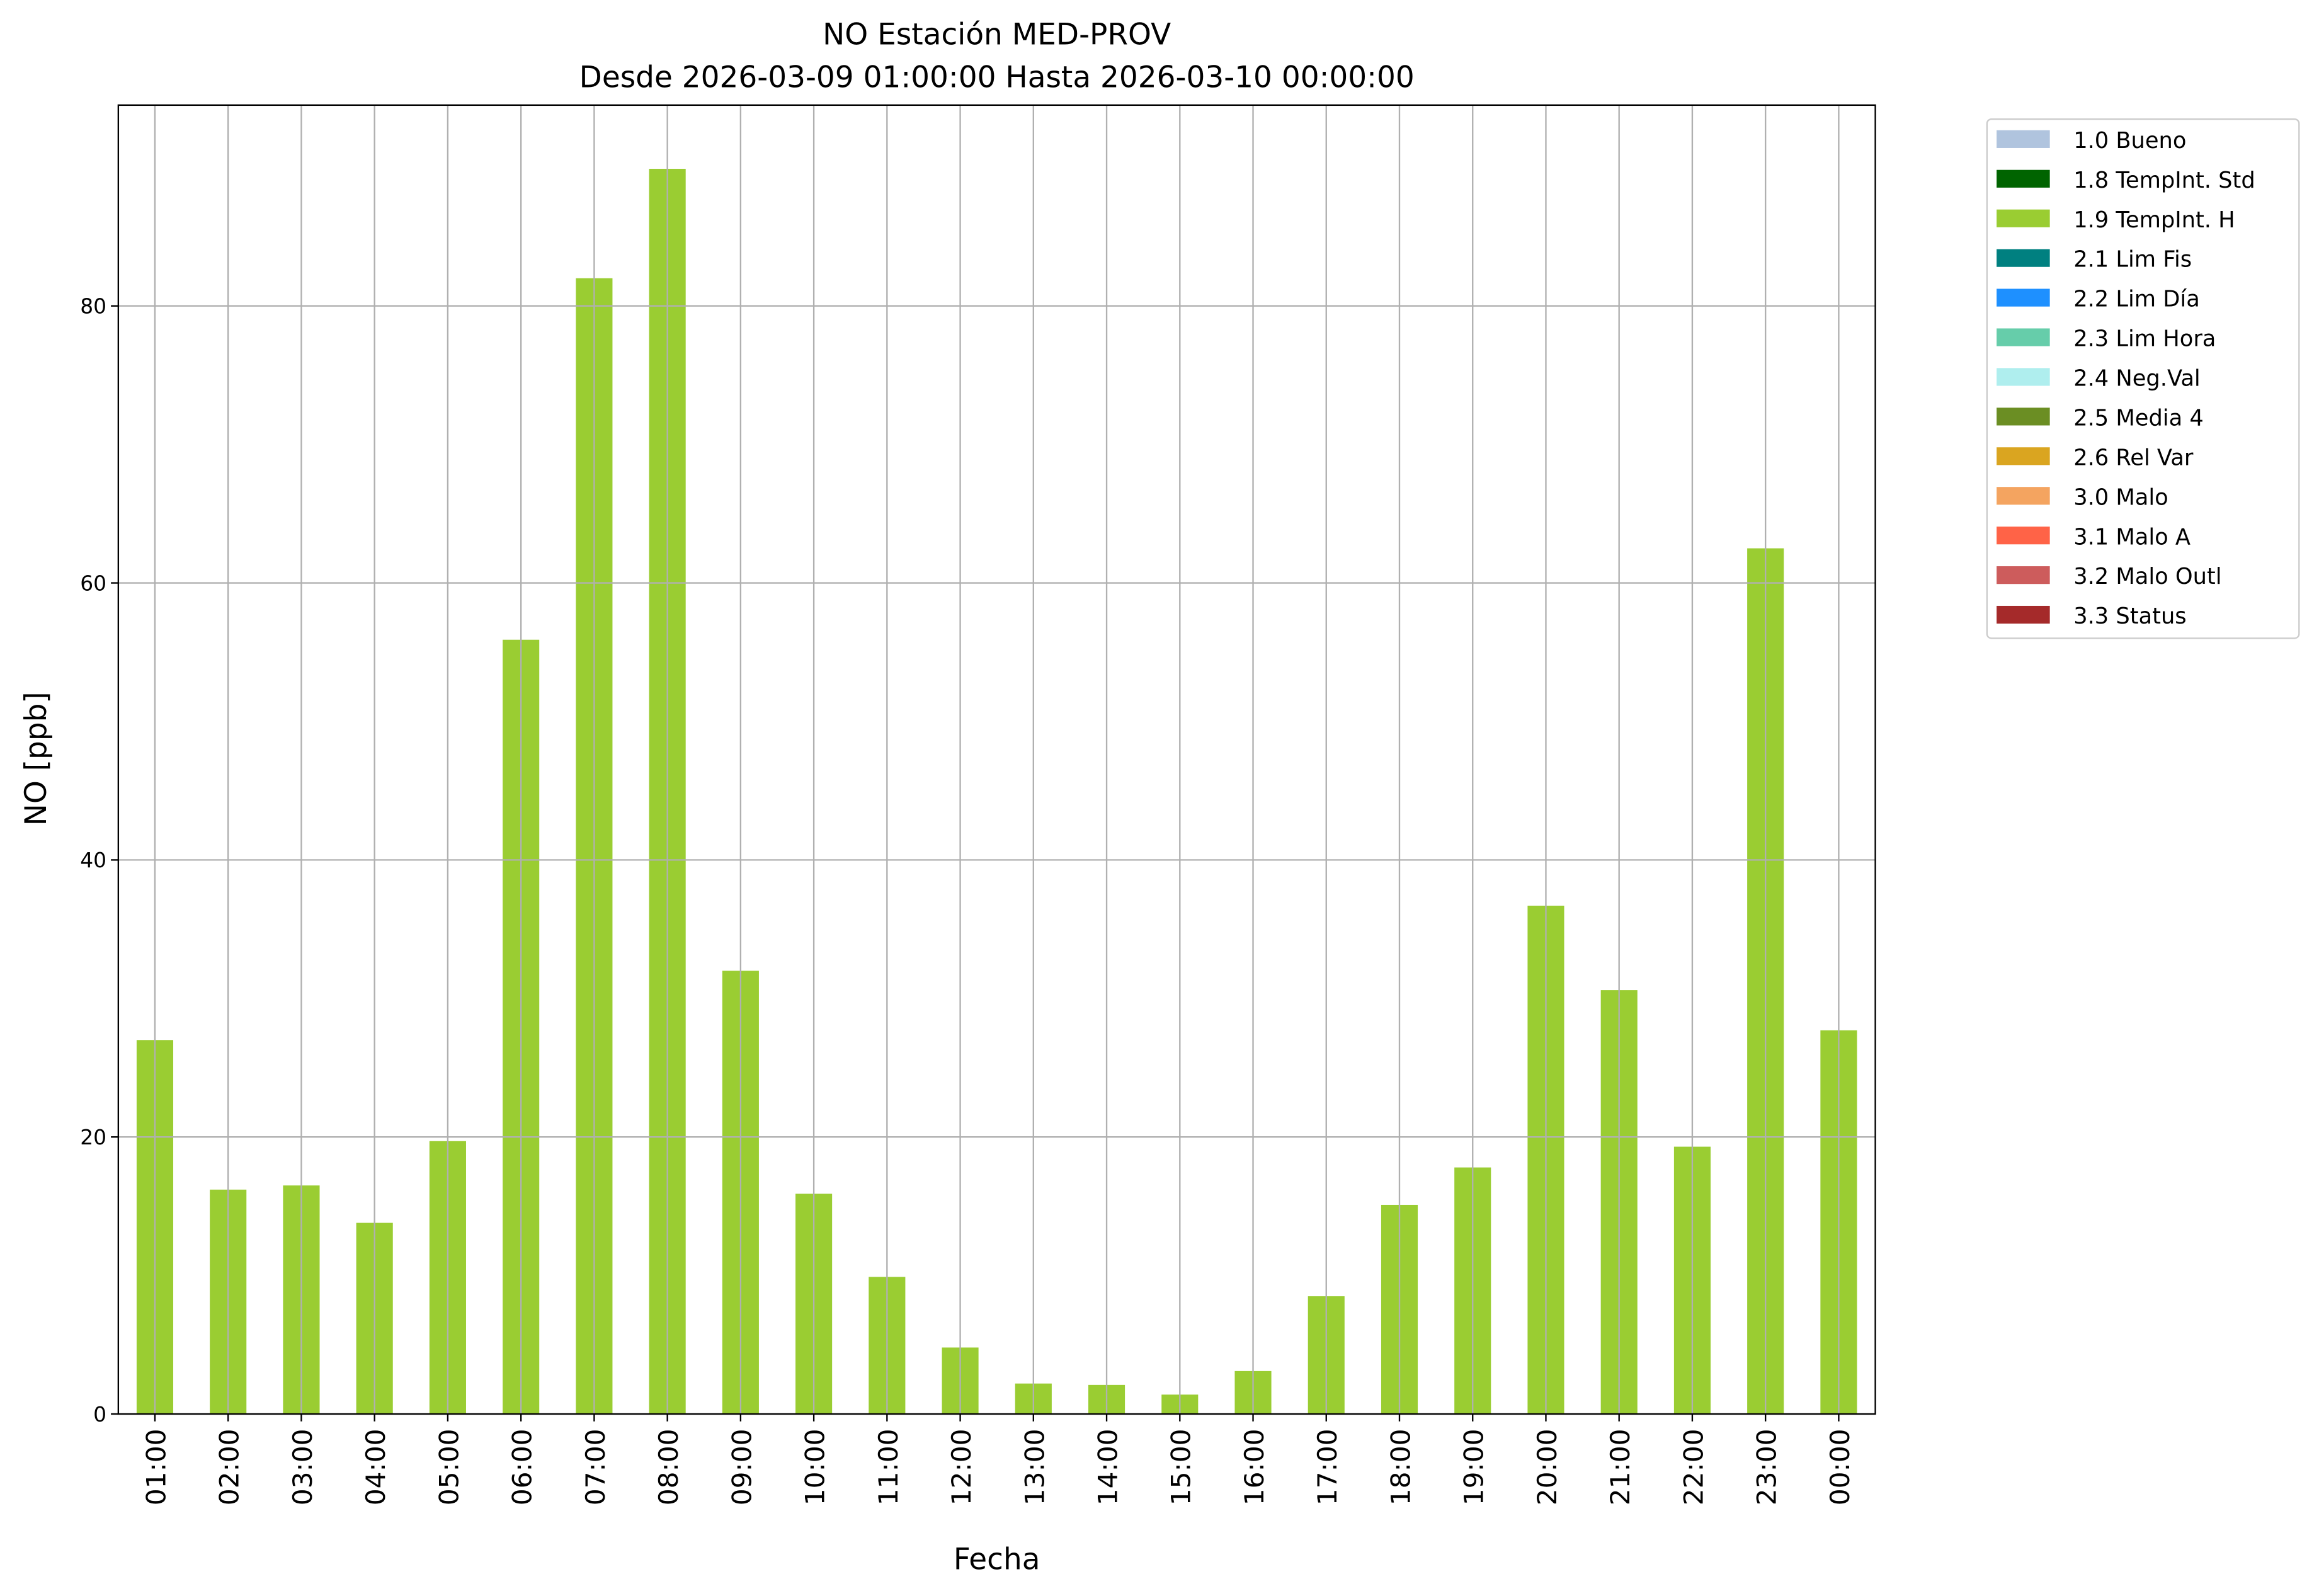 This screenshot has width=2319, height=1596. I want to click on legend-label: 2.1 Lim Fis, so click(2132, 260).